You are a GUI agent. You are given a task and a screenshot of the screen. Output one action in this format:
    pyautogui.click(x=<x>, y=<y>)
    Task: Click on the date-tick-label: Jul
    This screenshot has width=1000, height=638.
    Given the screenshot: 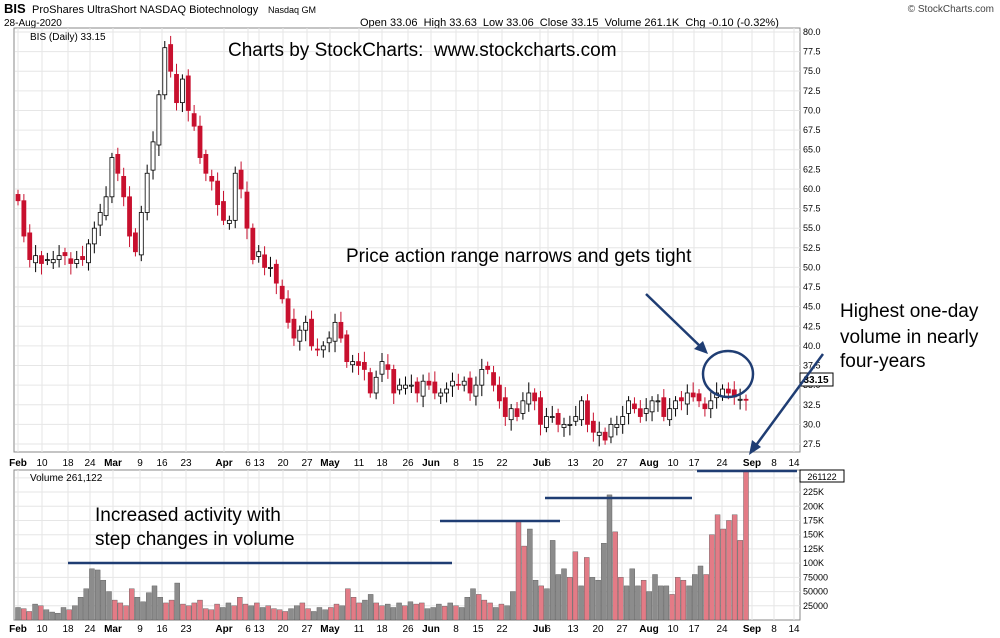 What is the action you would take?
    pyautogui.click(x=540, y=463)
    